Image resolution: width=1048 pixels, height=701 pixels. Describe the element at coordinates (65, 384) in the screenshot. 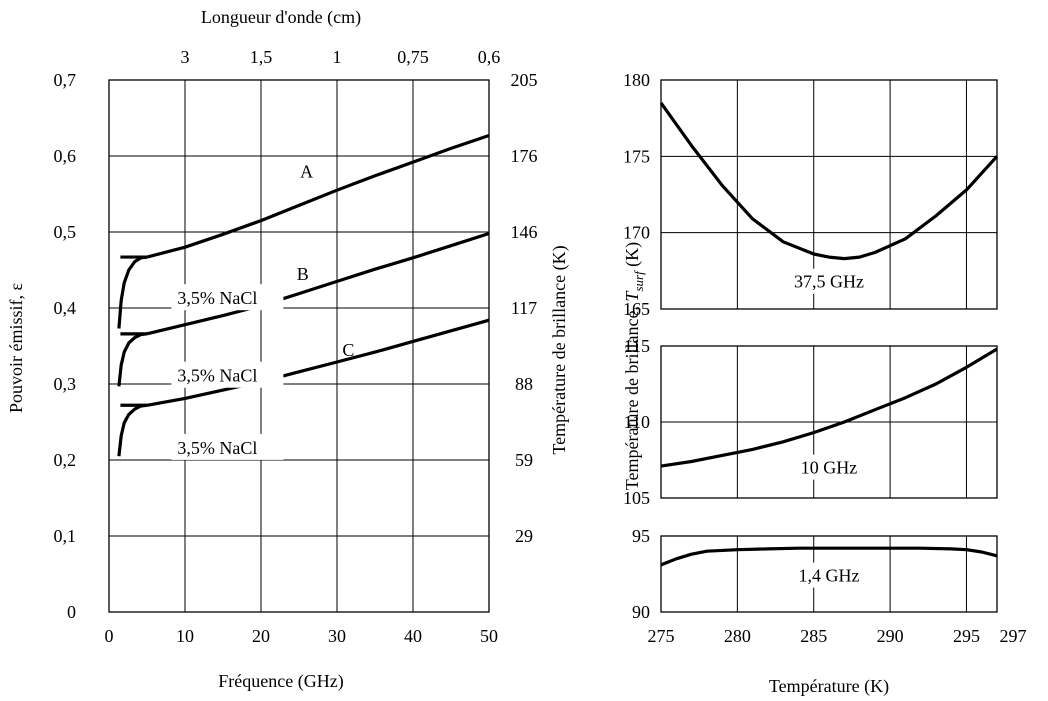

I see `left-y-tick-label: 0,3` at that location.